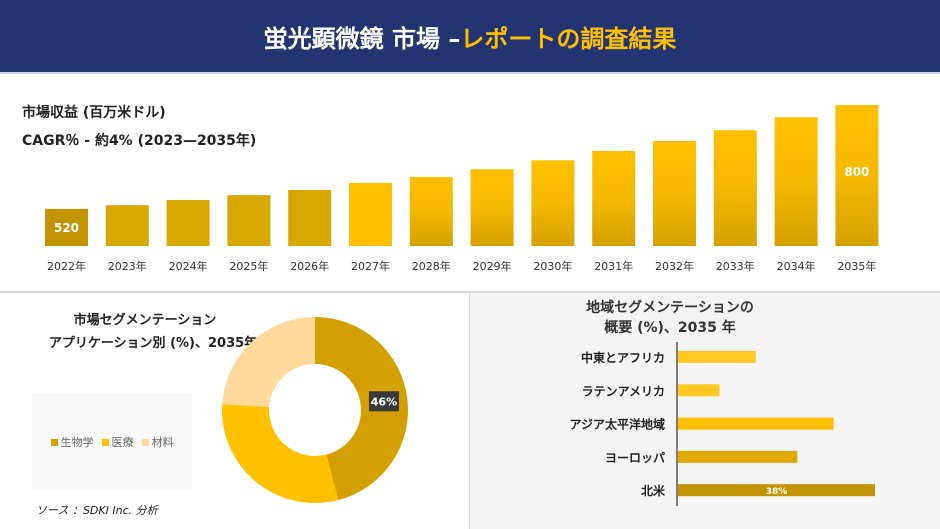  I want to click on header-title: 蛍光顕微鏡 市場 –, so click(362, 38).